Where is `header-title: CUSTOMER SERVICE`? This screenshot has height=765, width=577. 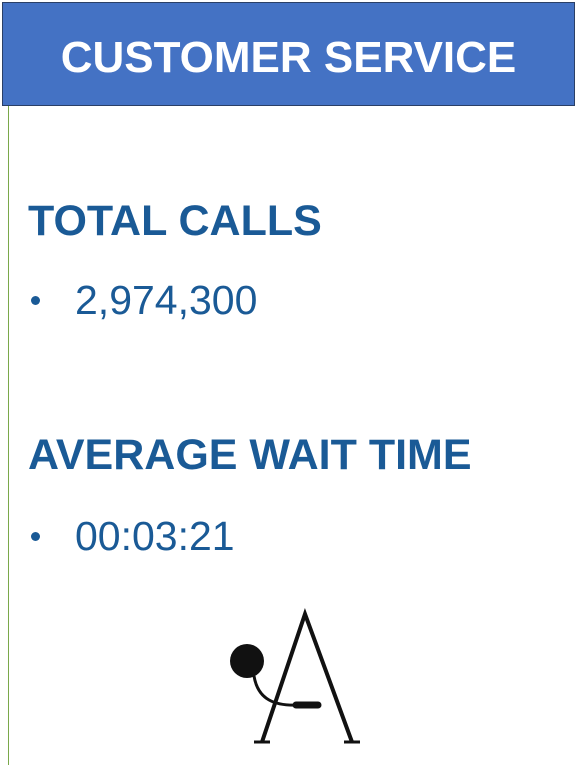
header-title: CUSTOMER SERVICE is located at coordinates (288, 57).